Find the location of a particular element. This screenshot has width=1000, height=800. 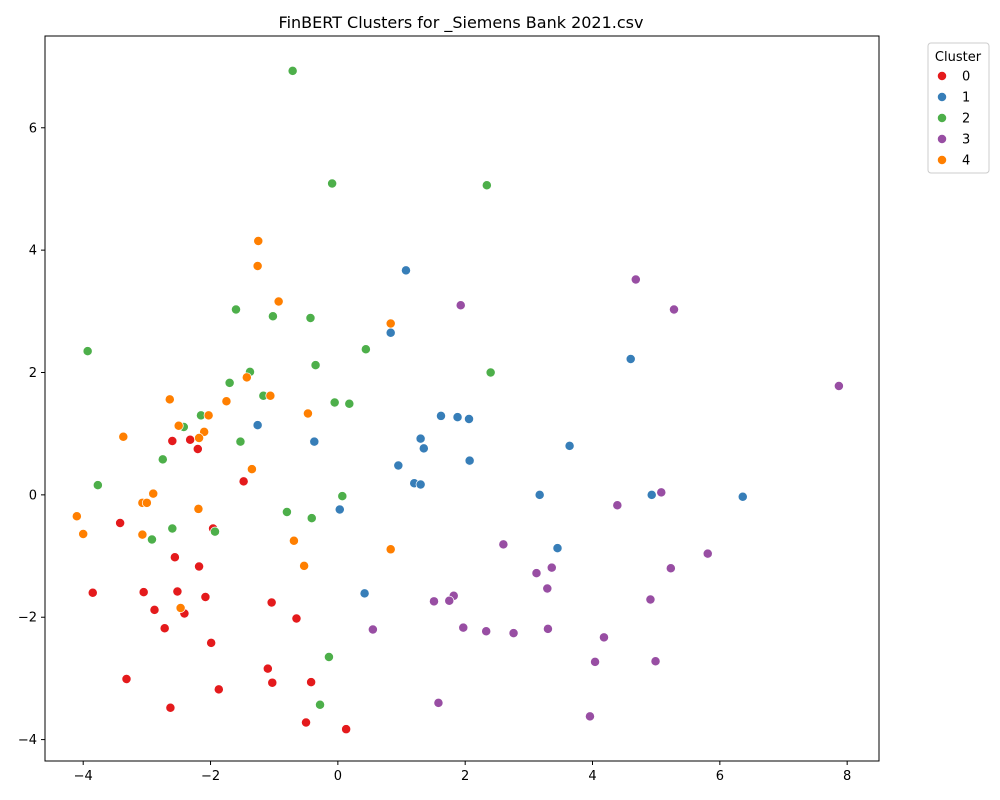

x-tick-label: −4 is located at coordinates (83, 776).